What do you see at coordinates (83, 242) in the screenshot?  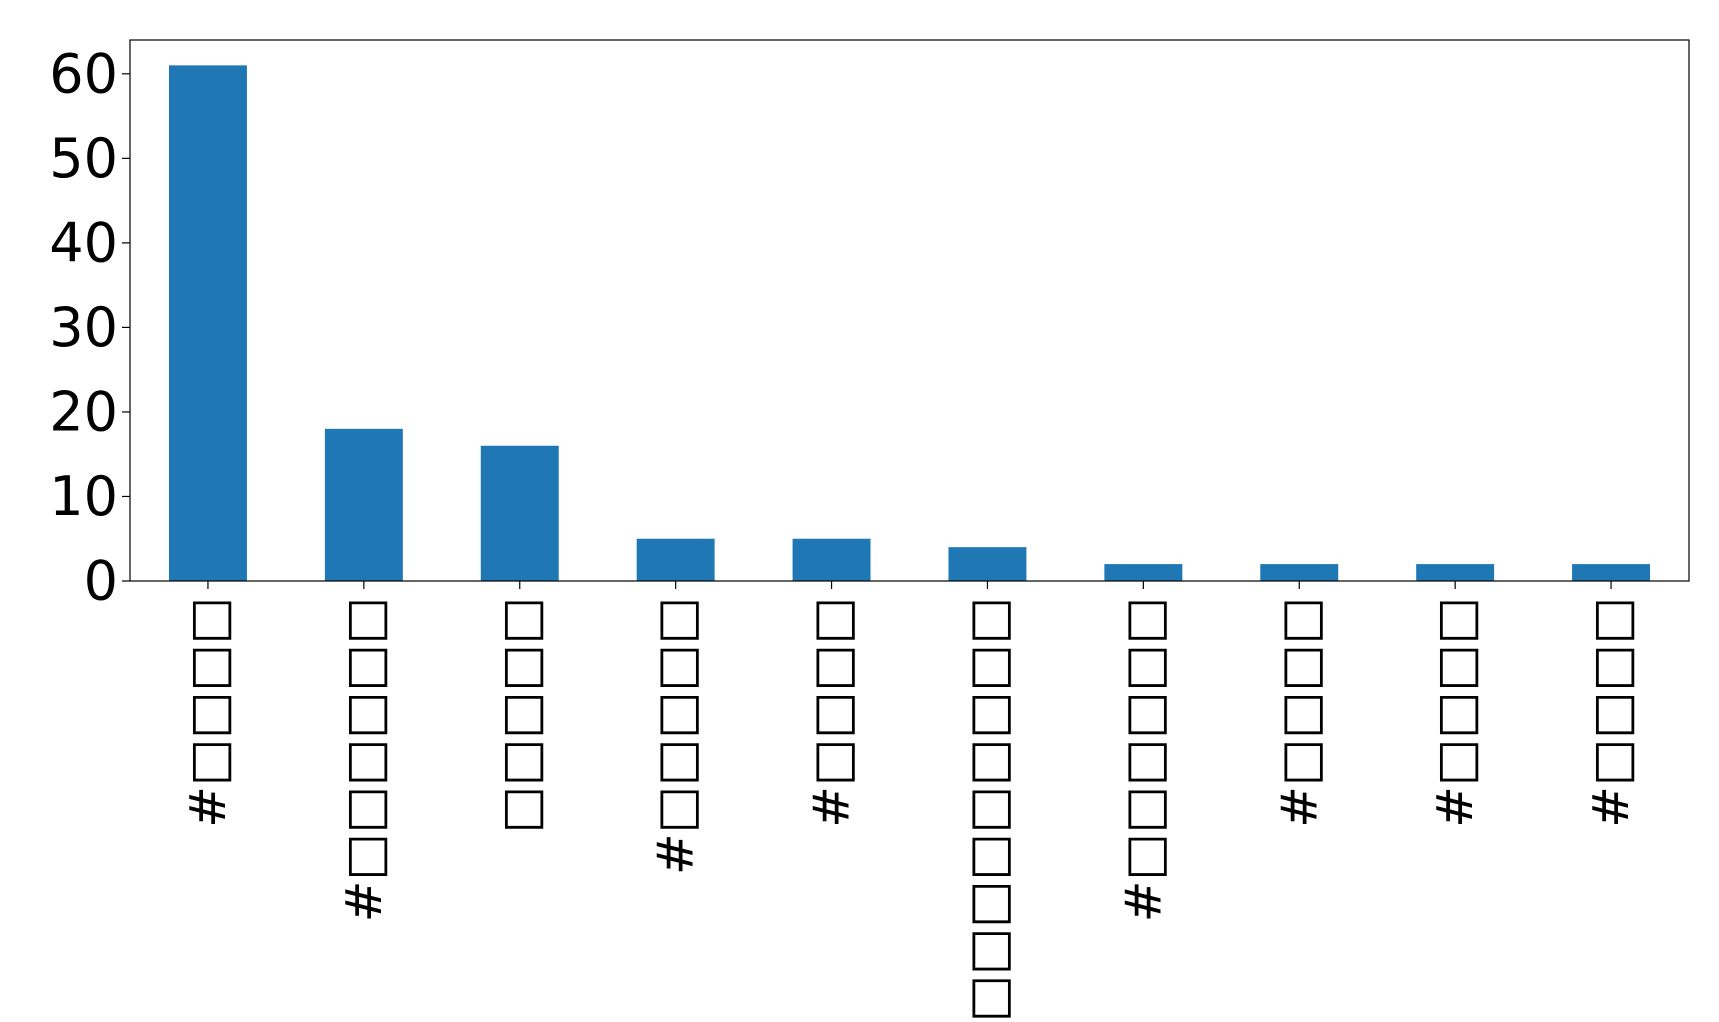 I see `y-tick-label: 40` at bounding box center [83, 242].